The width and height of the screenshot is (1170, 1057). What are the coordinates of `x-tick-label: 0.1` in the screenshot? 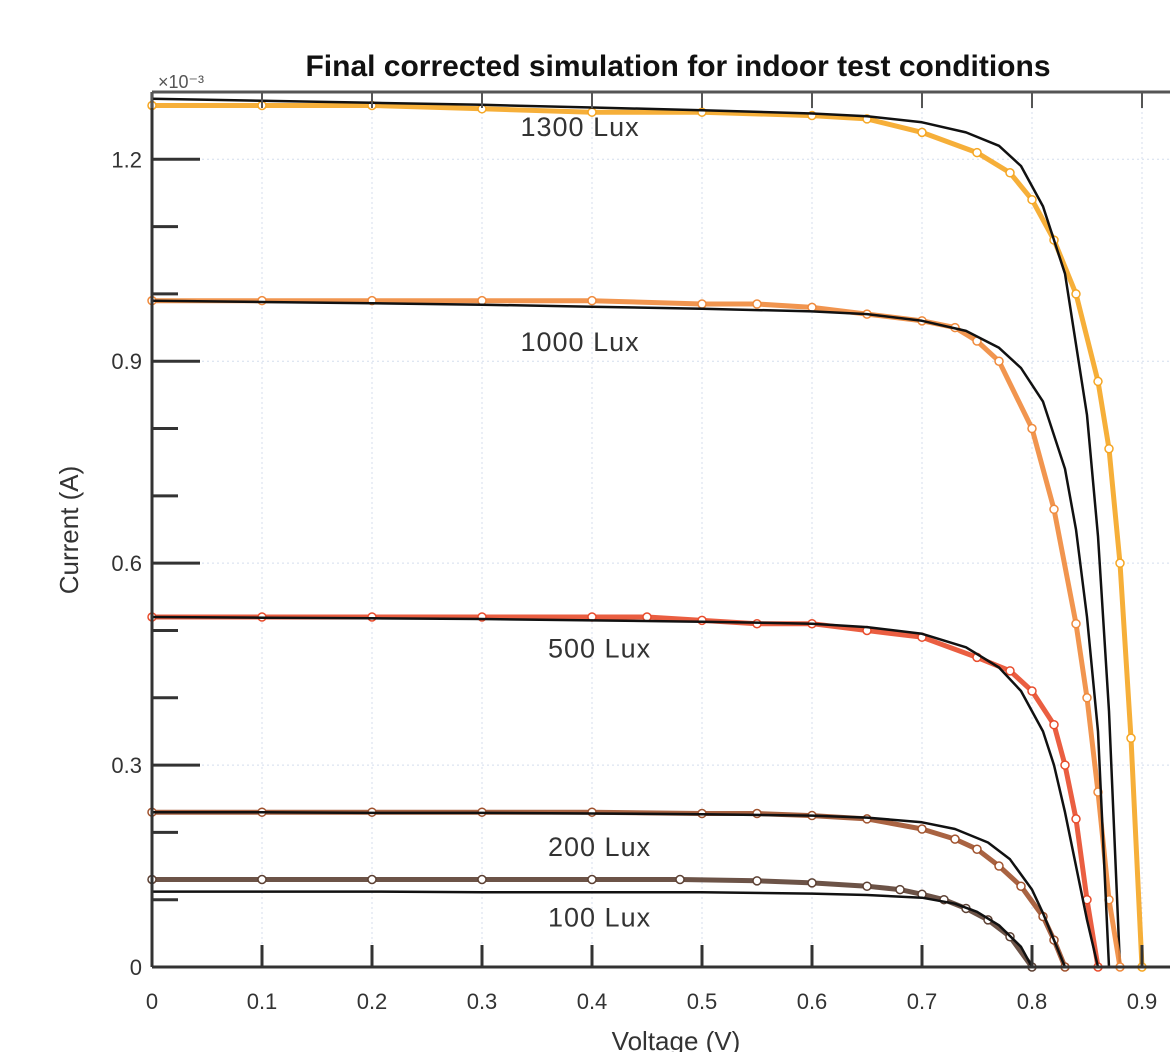 It's located at (262, 1001).